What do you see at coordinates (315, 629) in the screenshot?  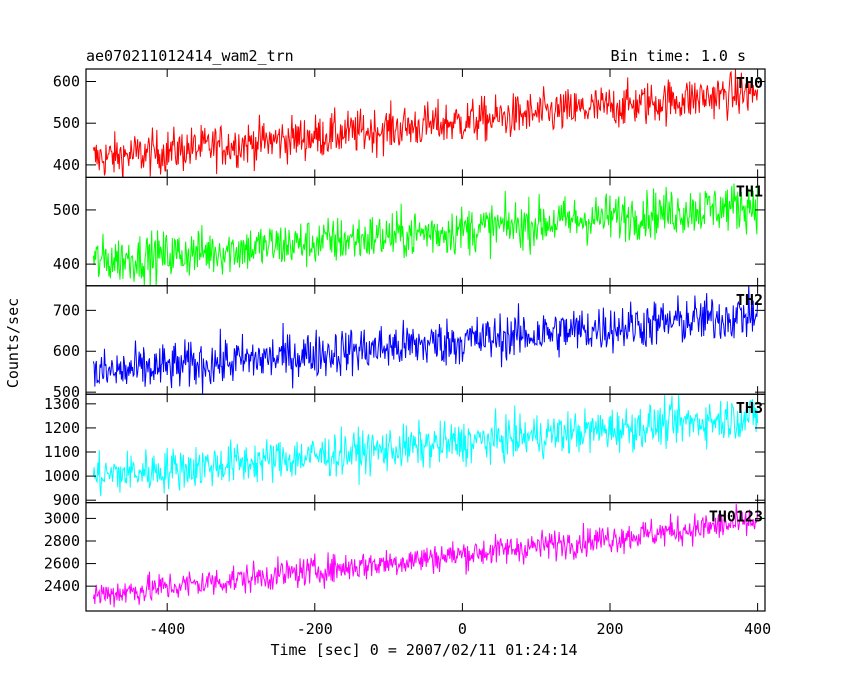 I see `x-tick-label: -200` at bounding box center [315, 629].